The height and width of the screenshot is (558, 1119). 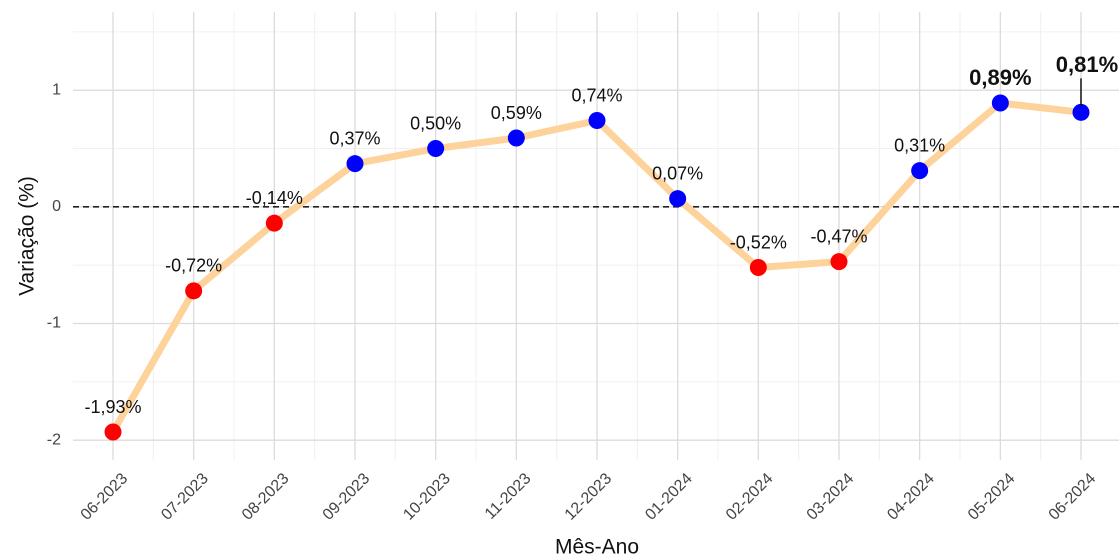 What do you see at coordinates (56, 89) in the screenshot?
I see `y-tick-label: 1` at bounding box center [56, 89].